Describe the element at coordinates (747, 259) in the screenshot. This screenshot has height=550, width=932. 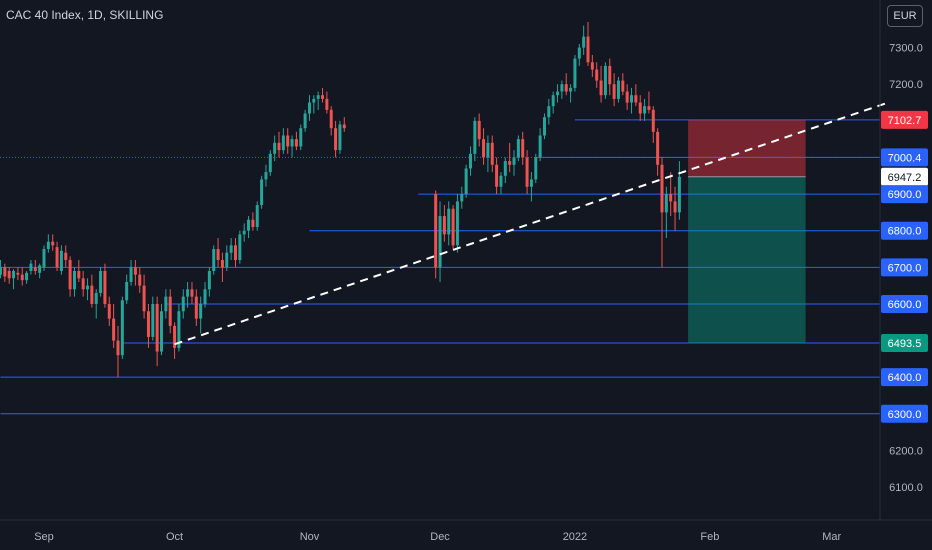
I see `take-profit-zone` at that location.